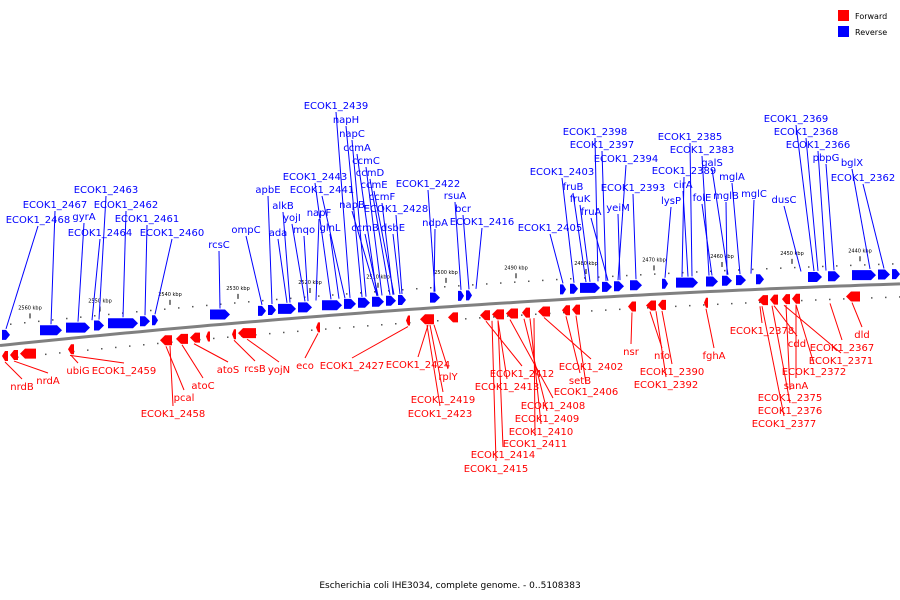 The width and height of the screenshot is (900, 600). Describe the element at coordinates (245, 230) in the screenshot. I see `reverse-gene-label: ompC` at that location.